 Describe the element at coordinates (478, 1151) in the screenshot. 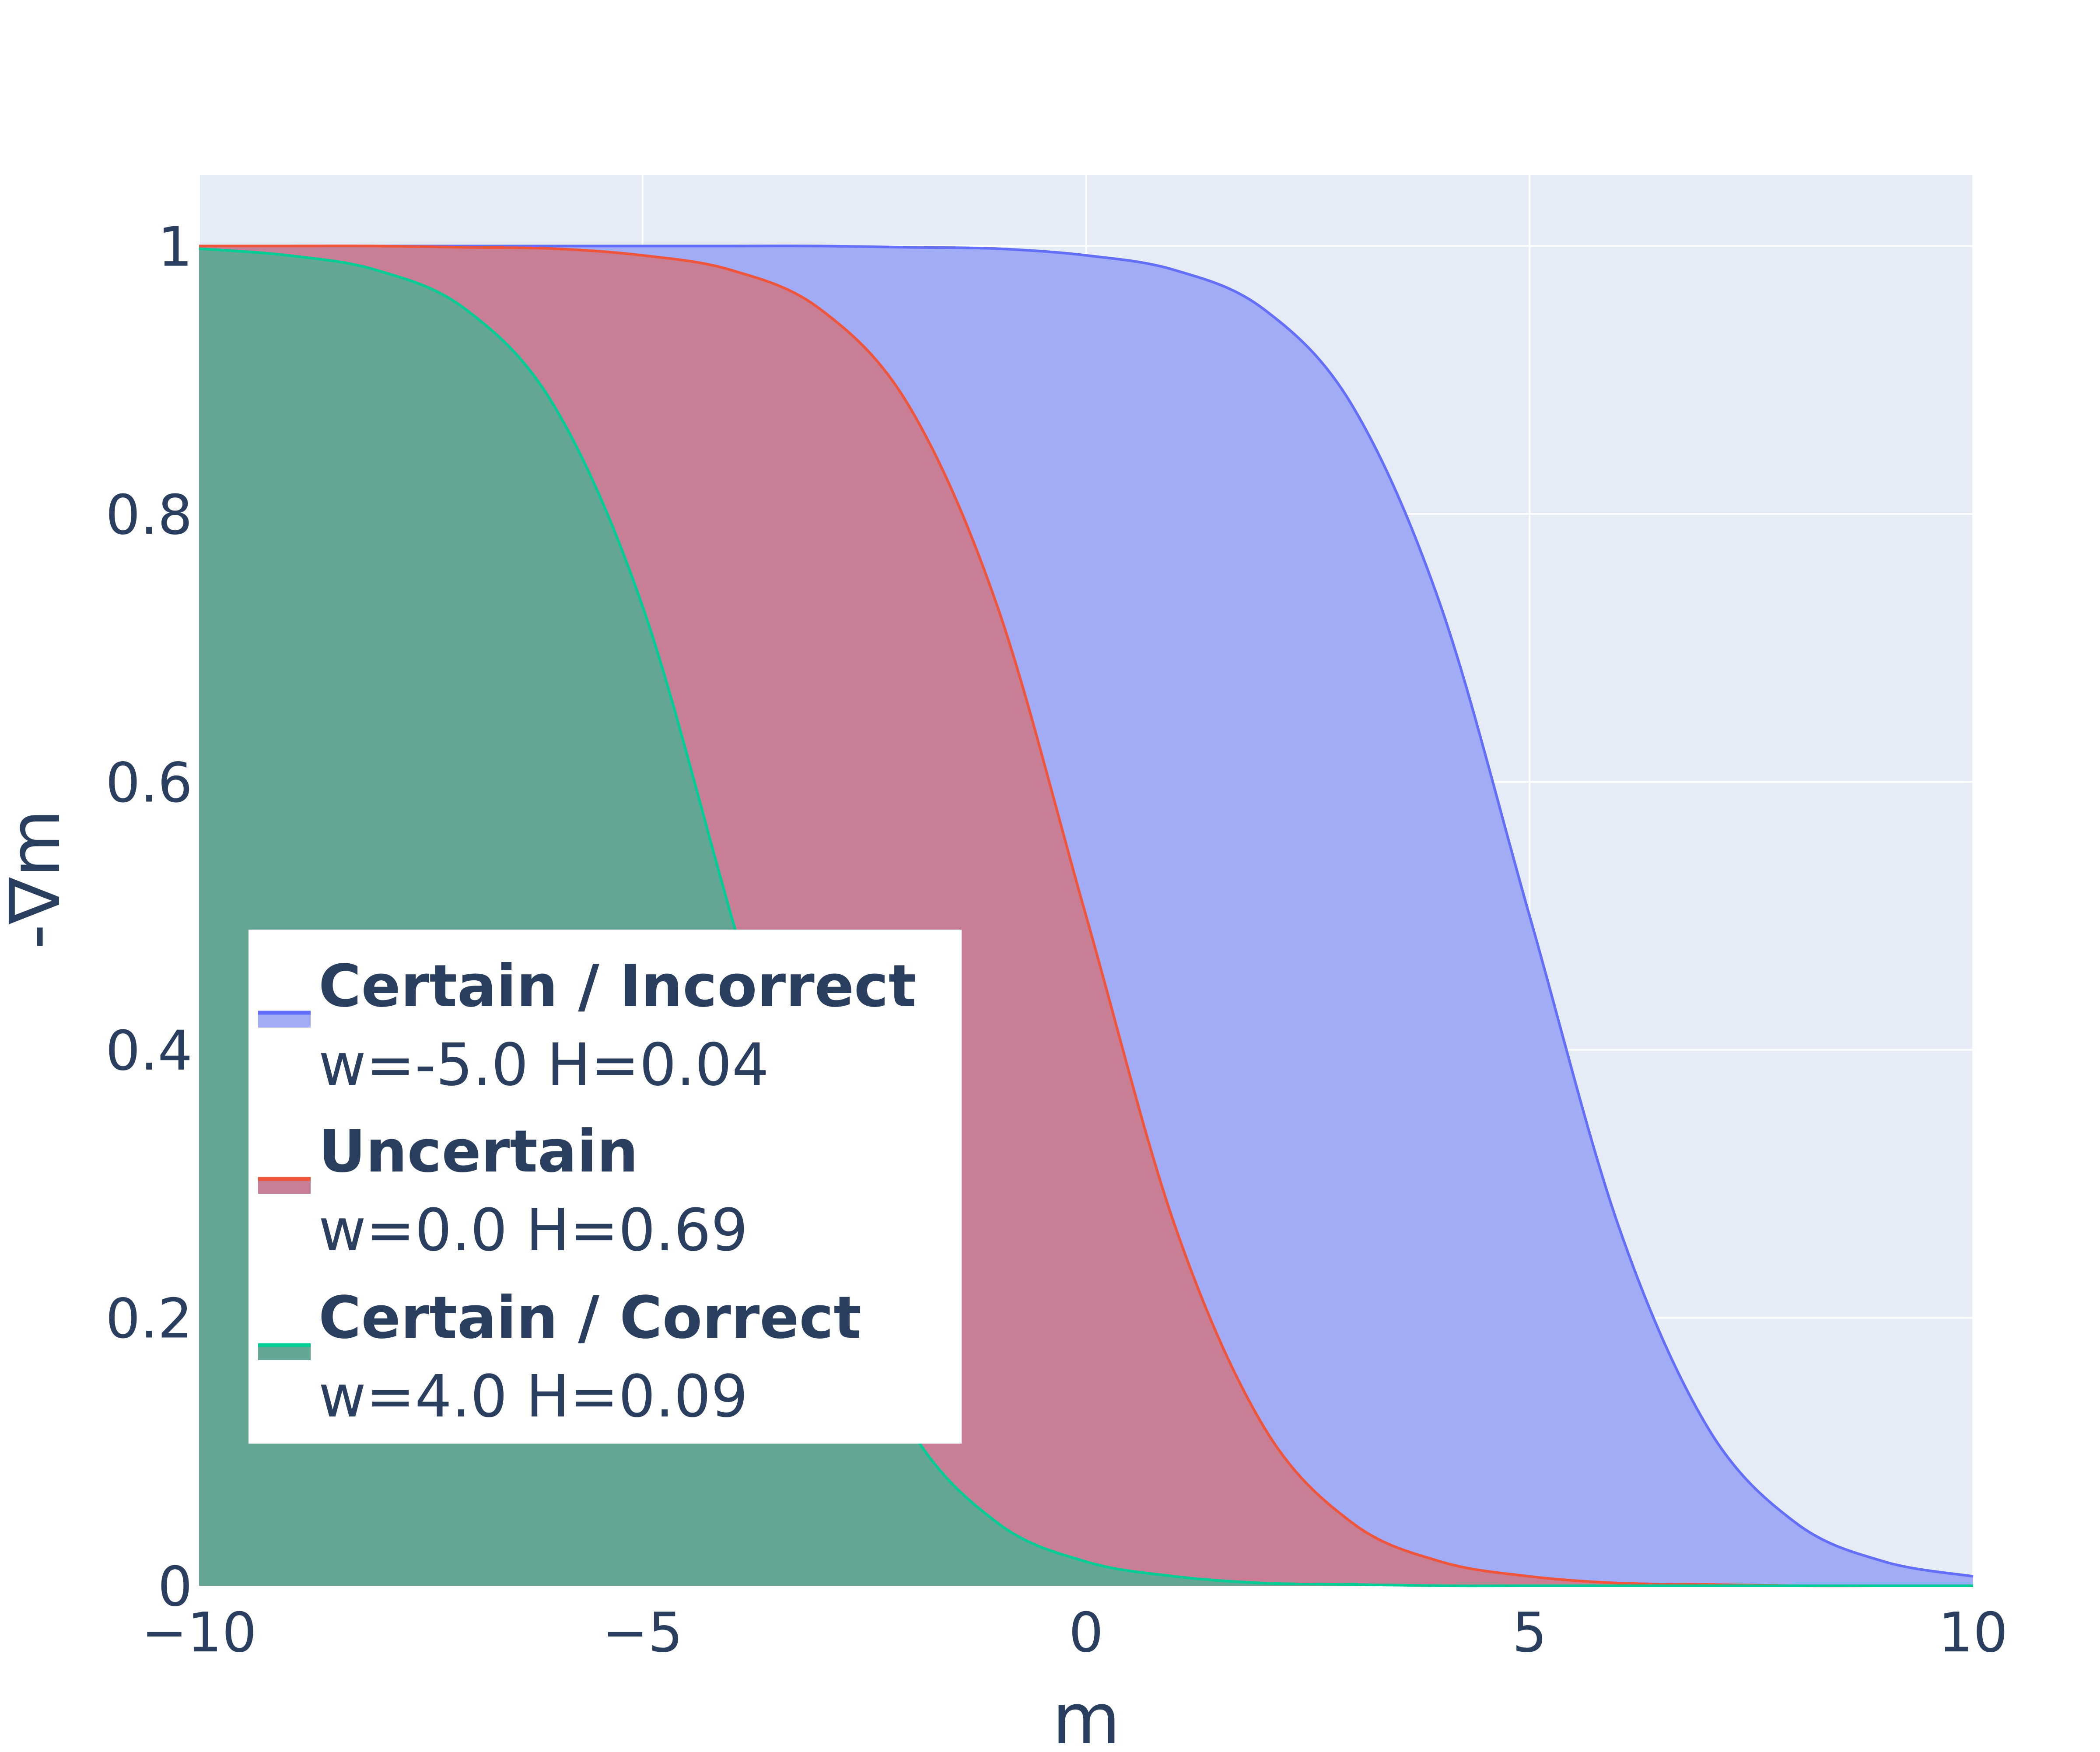

I see `legend-label-uncertain: Uncertain` at that location.